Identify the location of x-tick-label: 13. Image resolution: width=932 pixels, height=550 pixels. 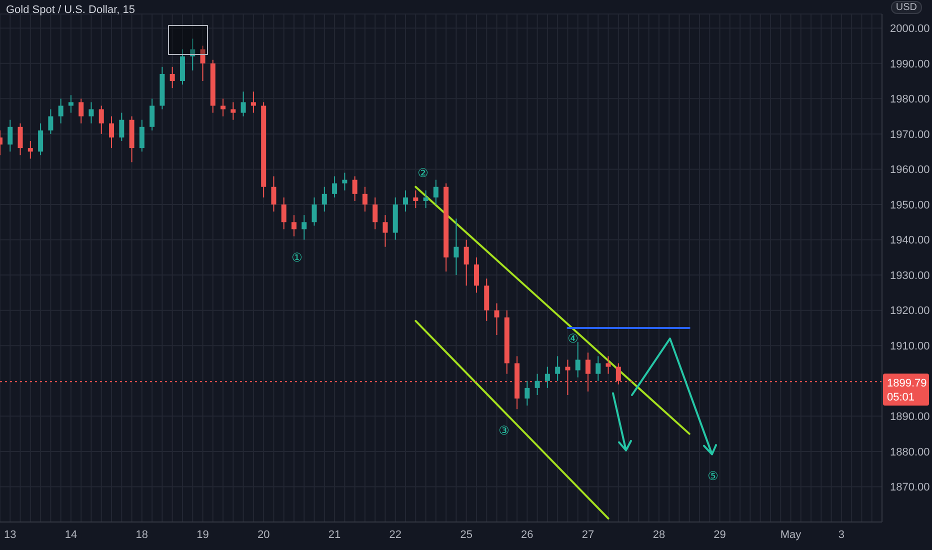
(10, 534).